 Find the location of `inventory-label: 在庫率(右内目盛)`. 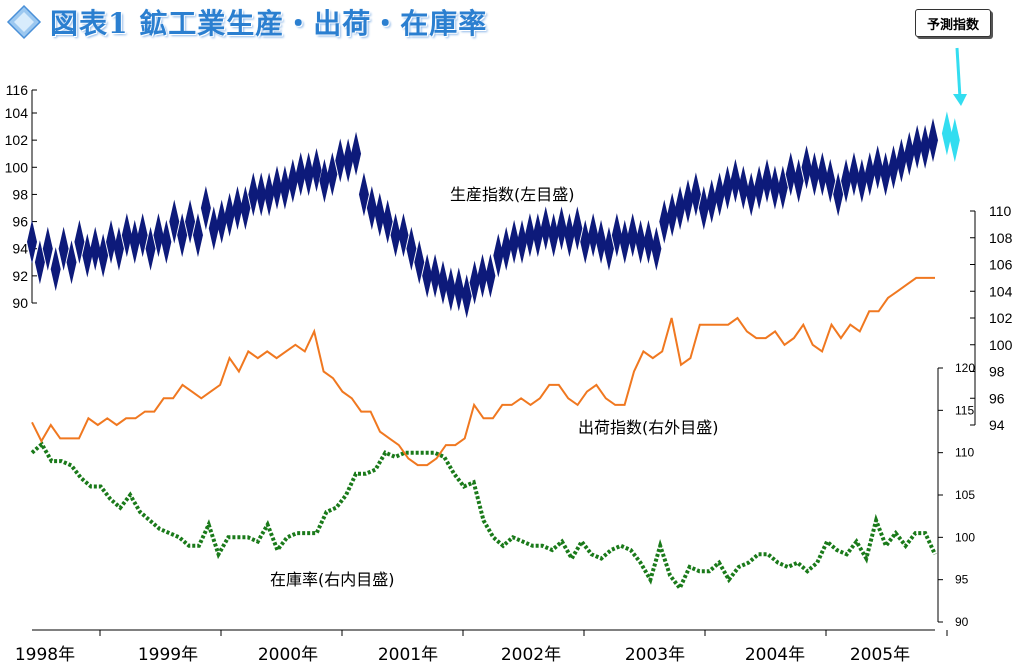

inventory-label: 在庫率(右内目盛) is located at coordinates (332, 579).